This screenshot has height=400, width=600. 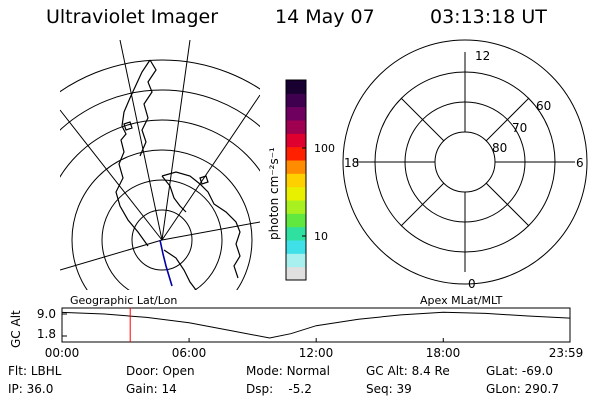 What do you see at coordinates (482, 56) in the screenshot?
I see `mlt-label-noon: 12` at bounding box center [482, 56].